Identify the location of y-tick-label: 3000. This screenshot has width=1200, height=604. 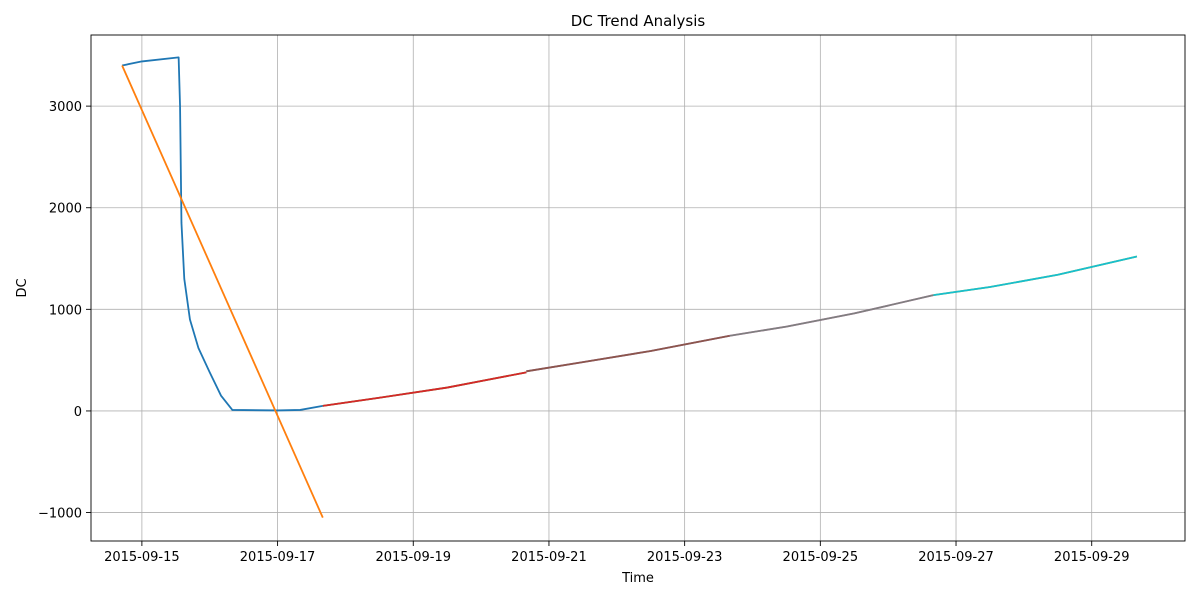
(65, 107).